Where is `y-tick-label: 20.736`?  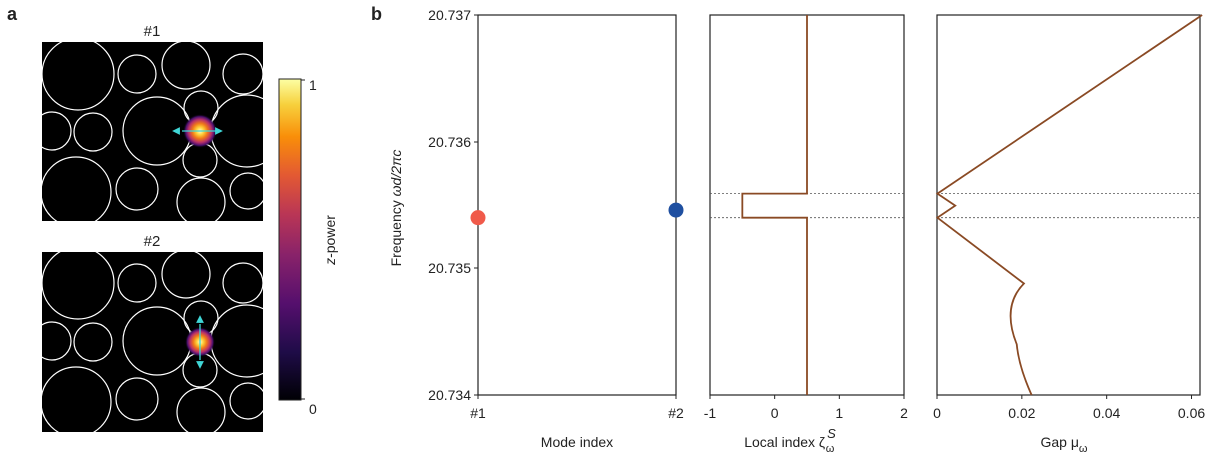 y-tick-label: 20.736 is located at coordinates (449, 142).